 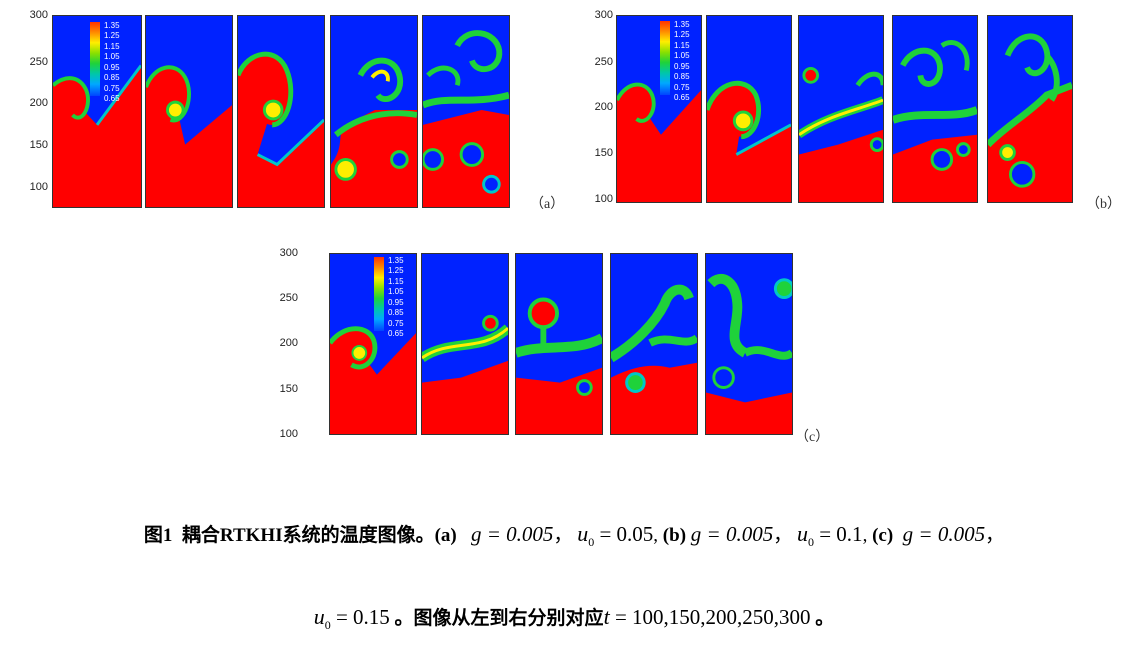 I want to click on panel-c-t150, so click(x=465, y=344).